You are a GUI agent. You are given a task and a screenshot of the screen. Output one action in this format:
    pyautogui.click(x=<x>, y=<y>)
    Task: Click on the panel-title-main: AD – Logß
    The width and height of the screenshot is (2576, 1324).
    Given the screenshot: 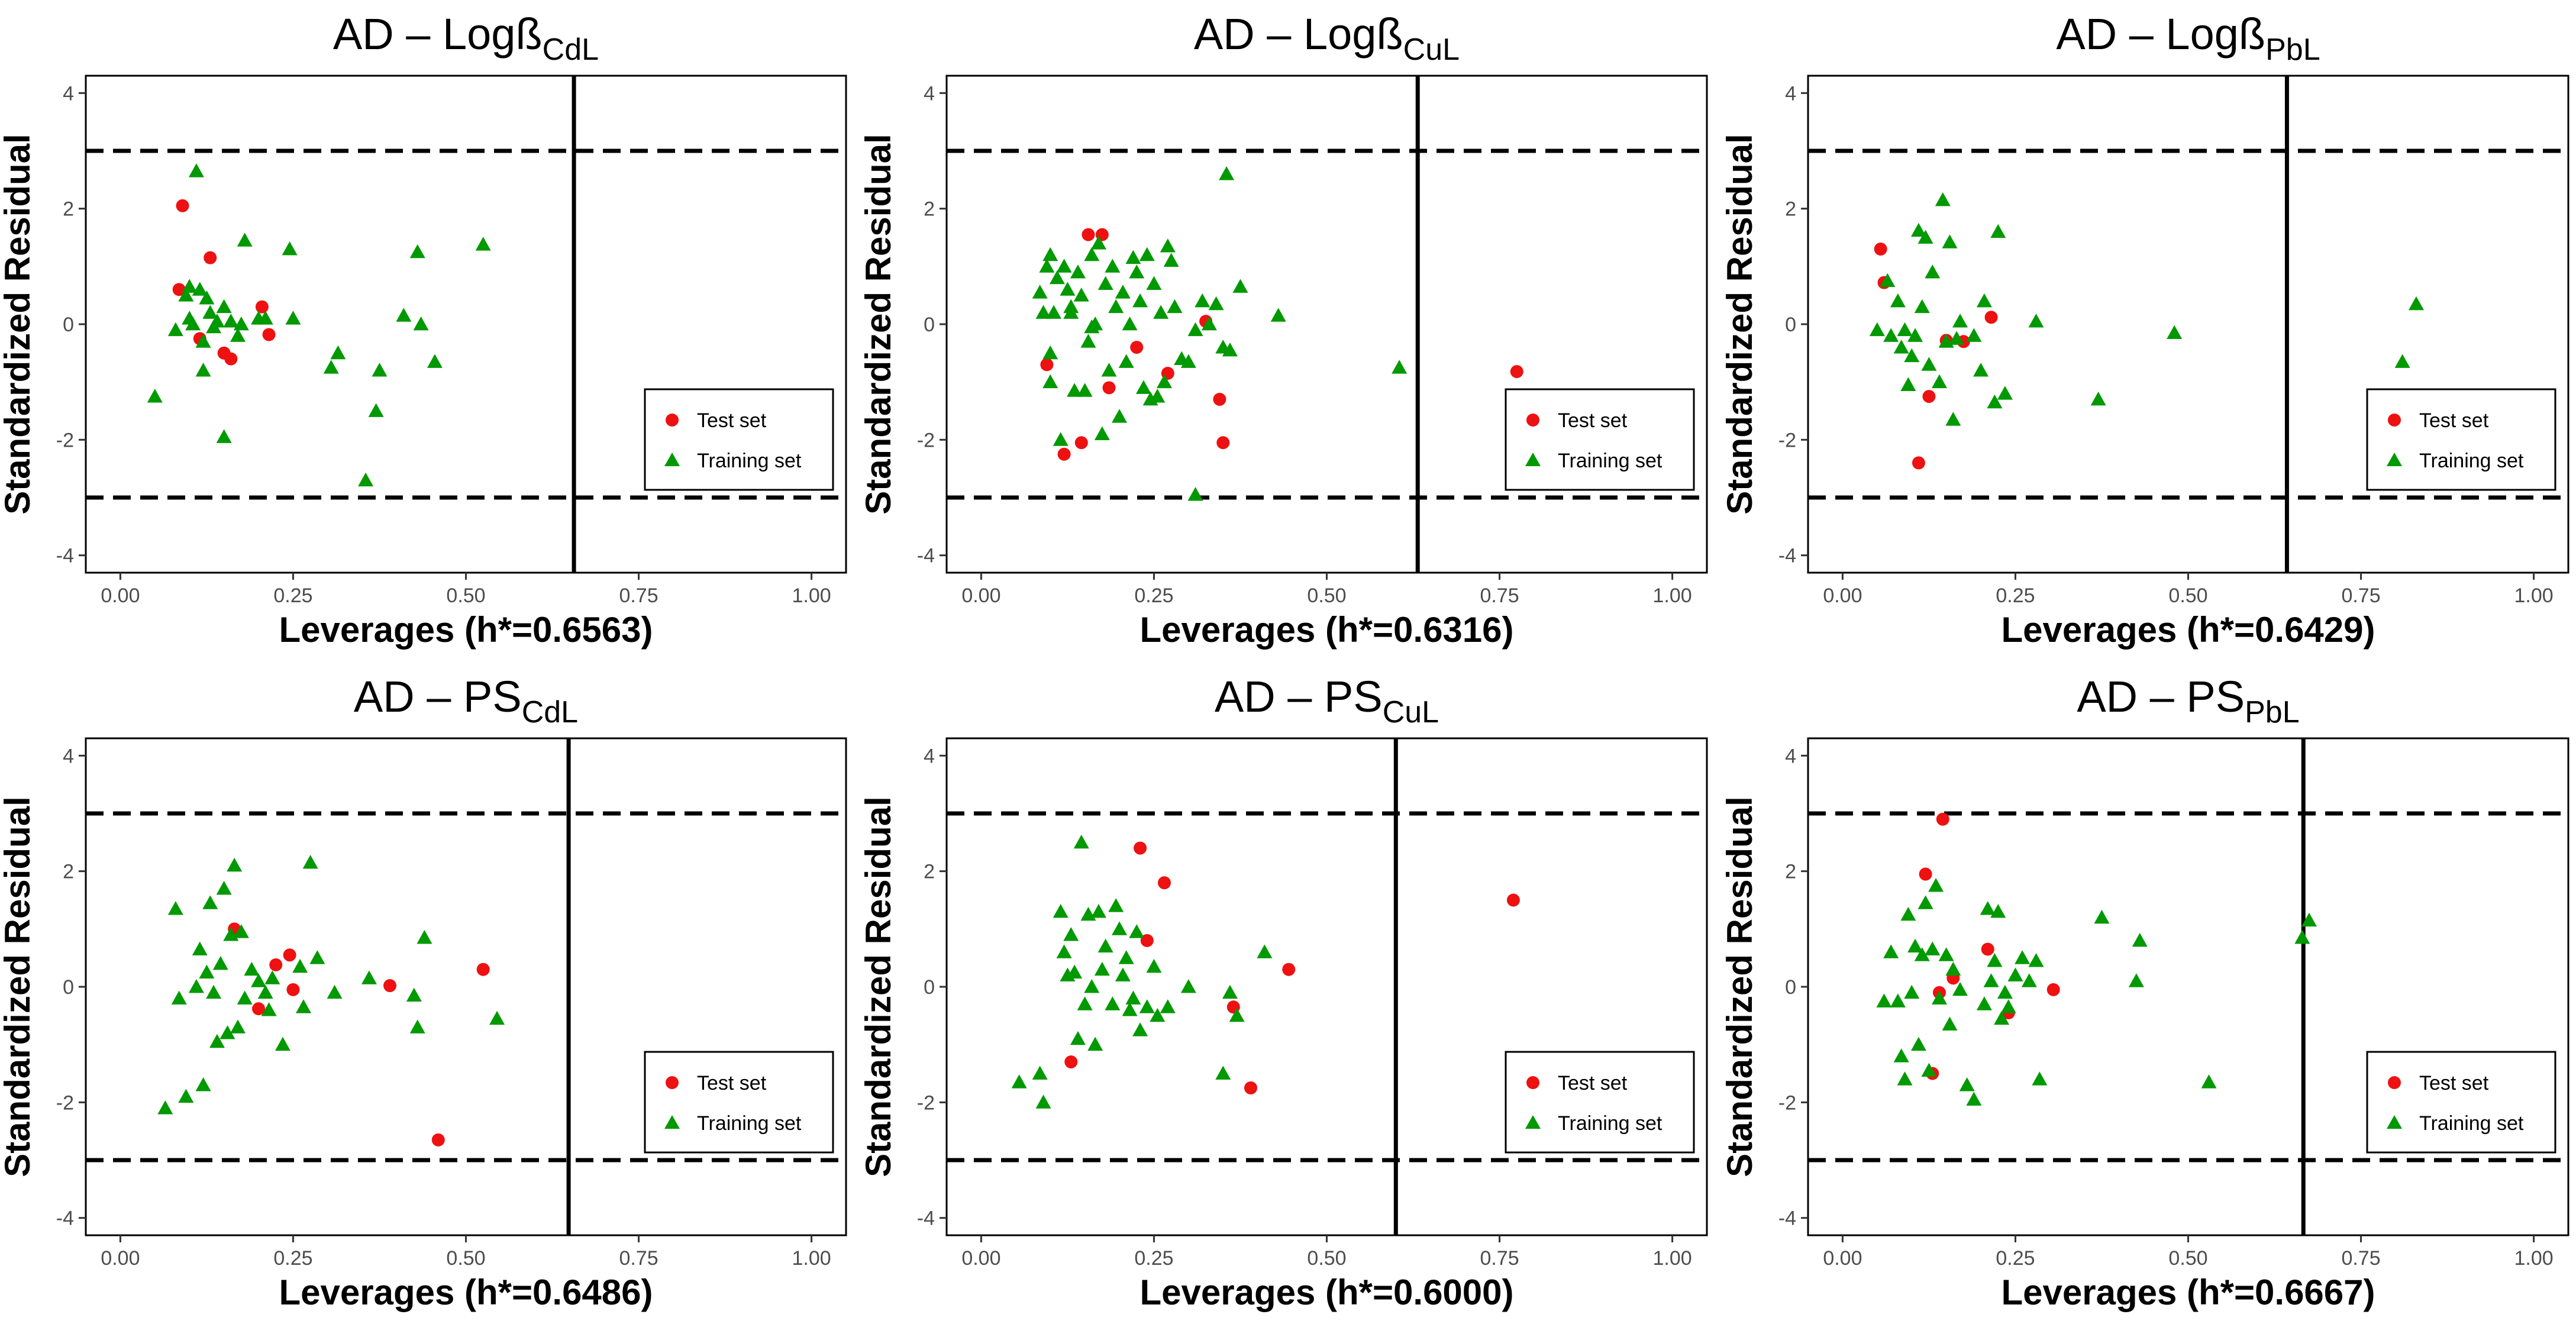 What is the action you would take?
    pyautogui.click(x=2160, y=34)
    